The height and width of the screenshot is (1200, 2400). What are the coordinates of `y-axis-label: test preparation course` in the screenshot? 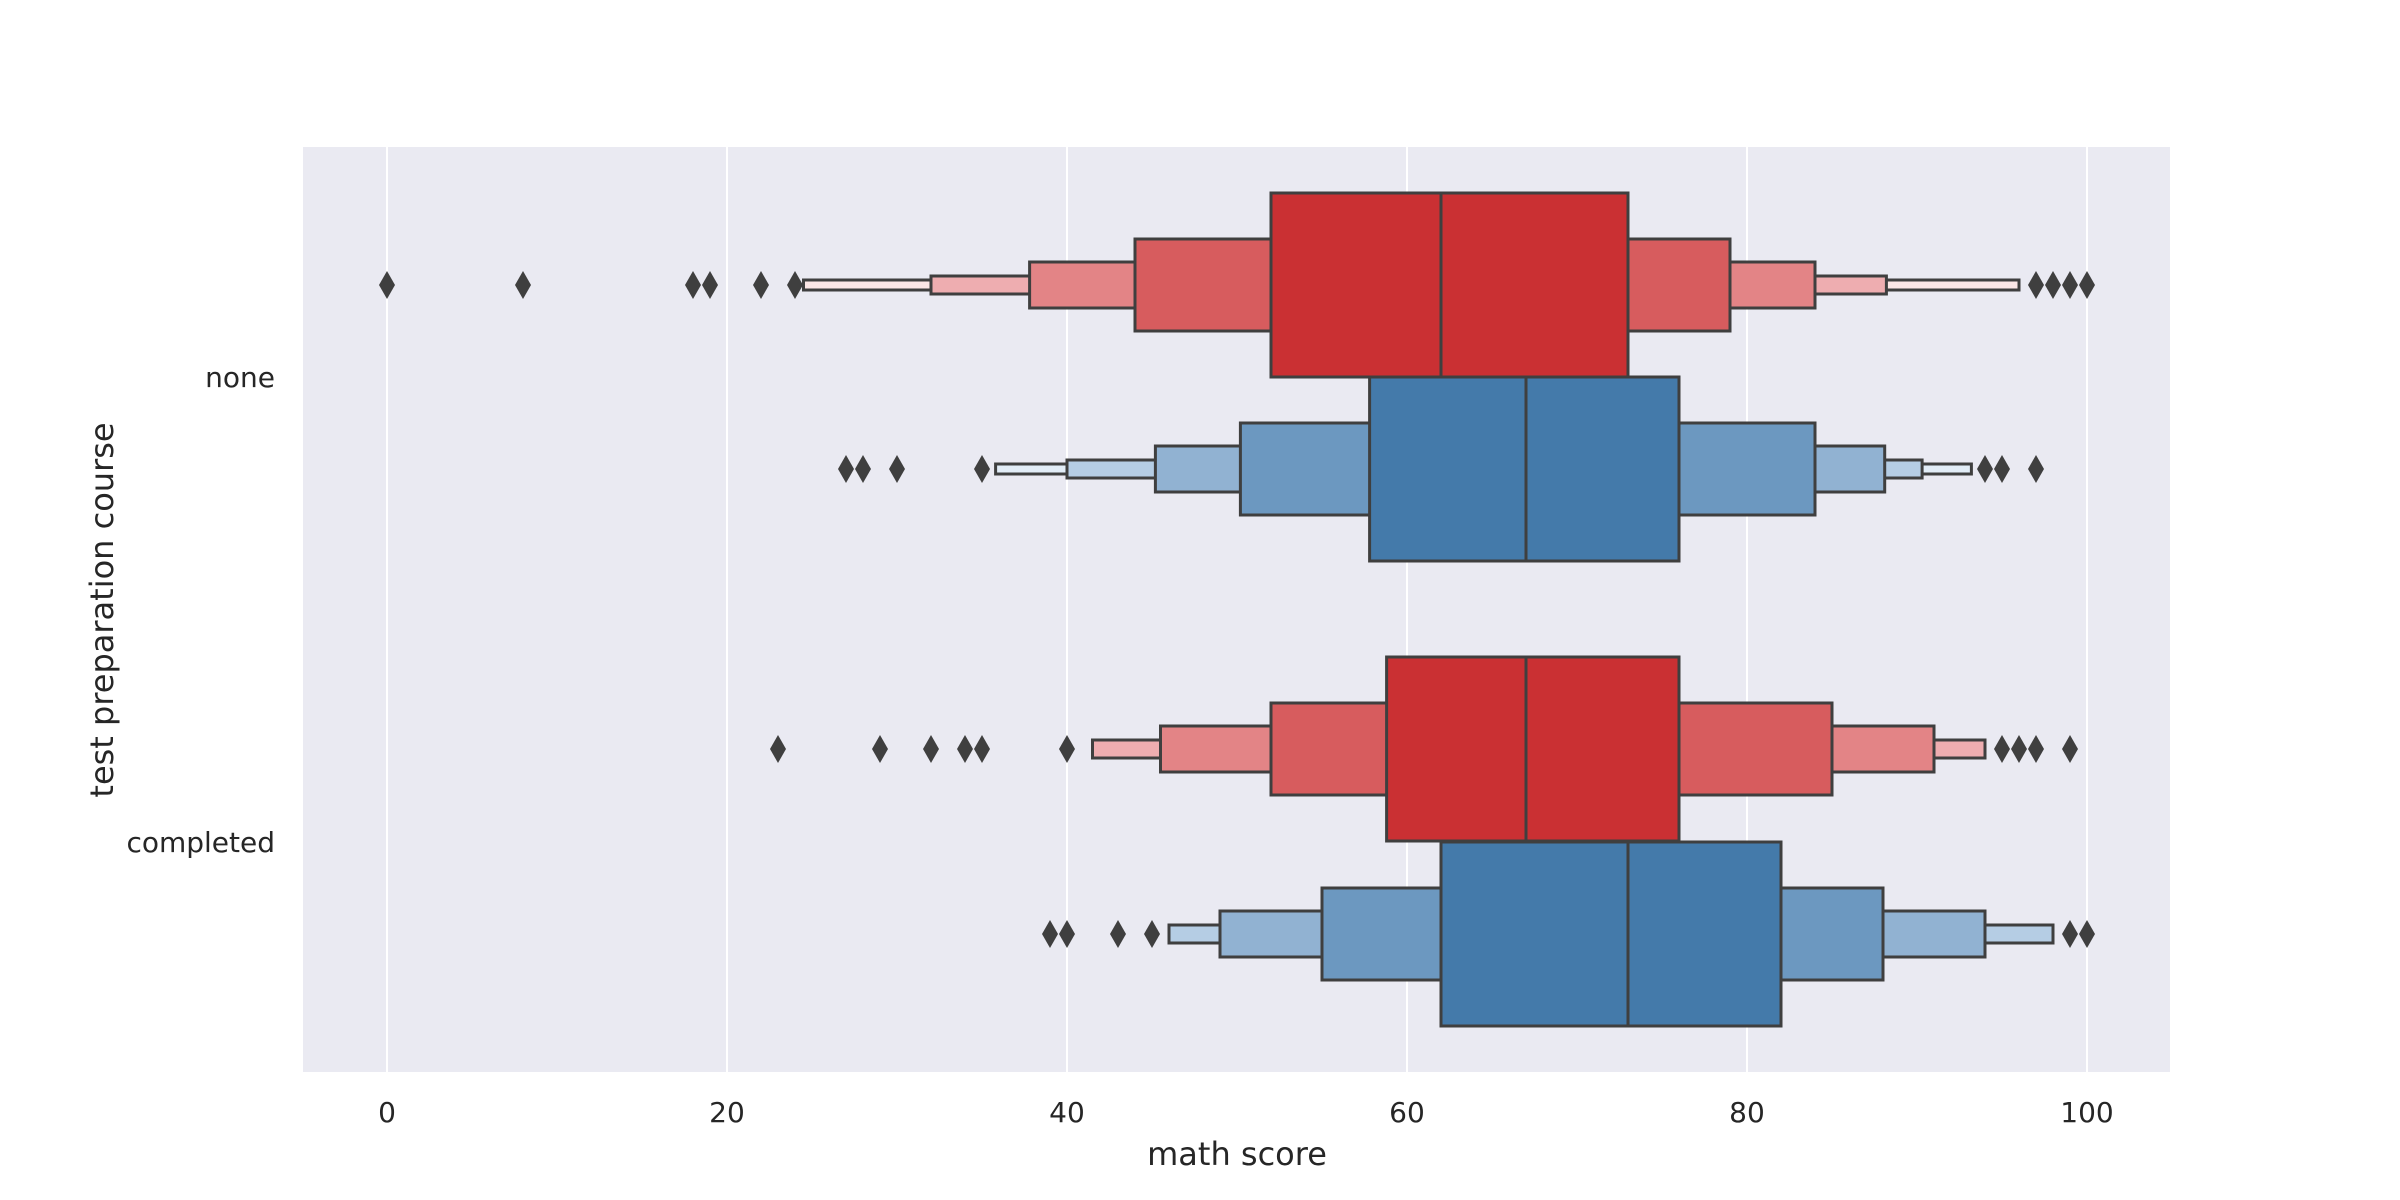 It's located at (102, 609).